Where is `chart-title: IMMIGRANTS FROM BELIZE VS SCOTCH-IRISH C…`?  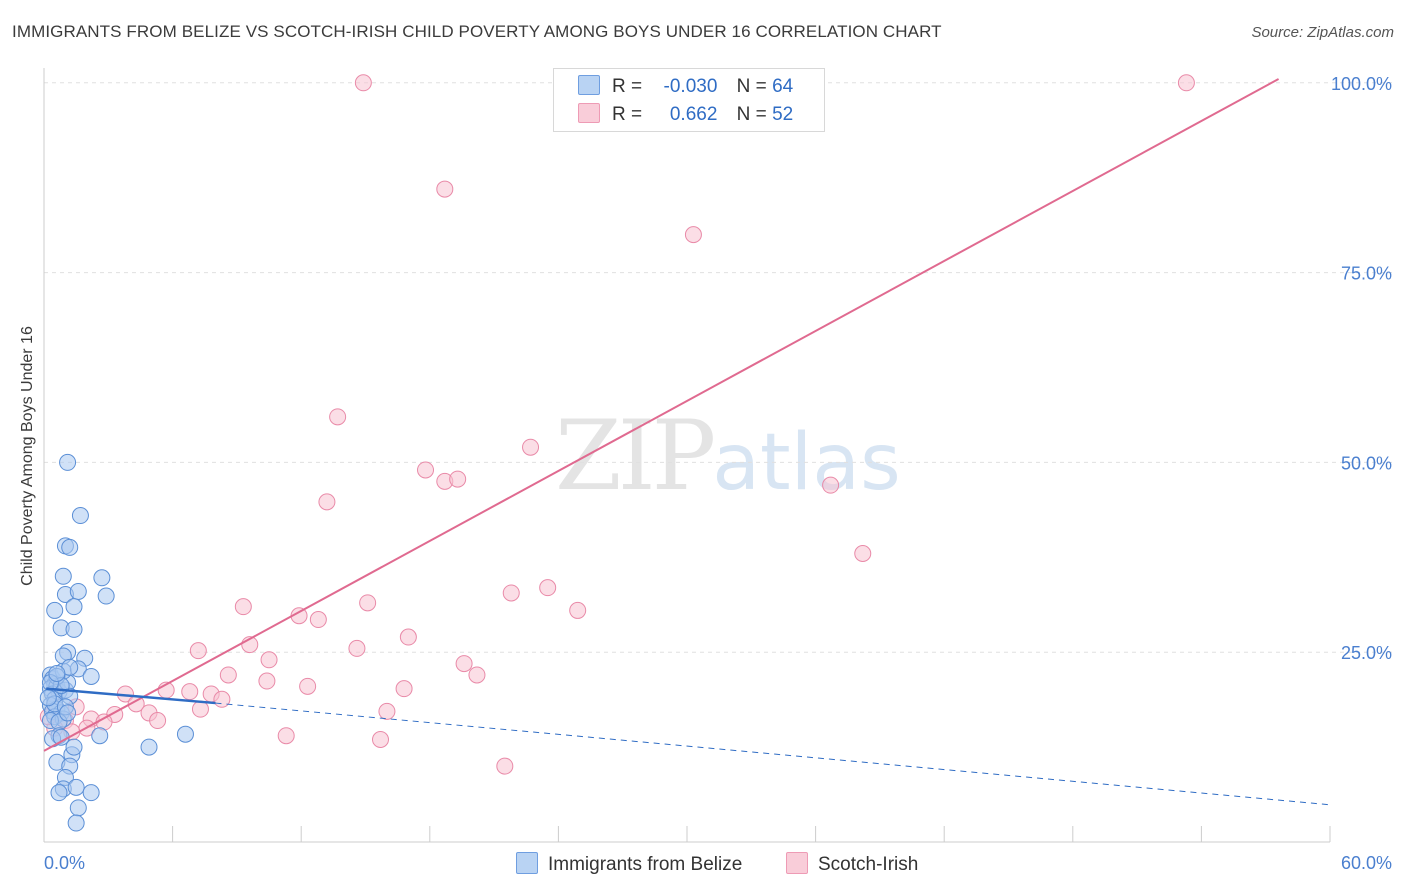 chart-title: IMMIGRANTS FROM BELIZE VS SCOTCH-IRISH C… is located at coordinates (477, 31).